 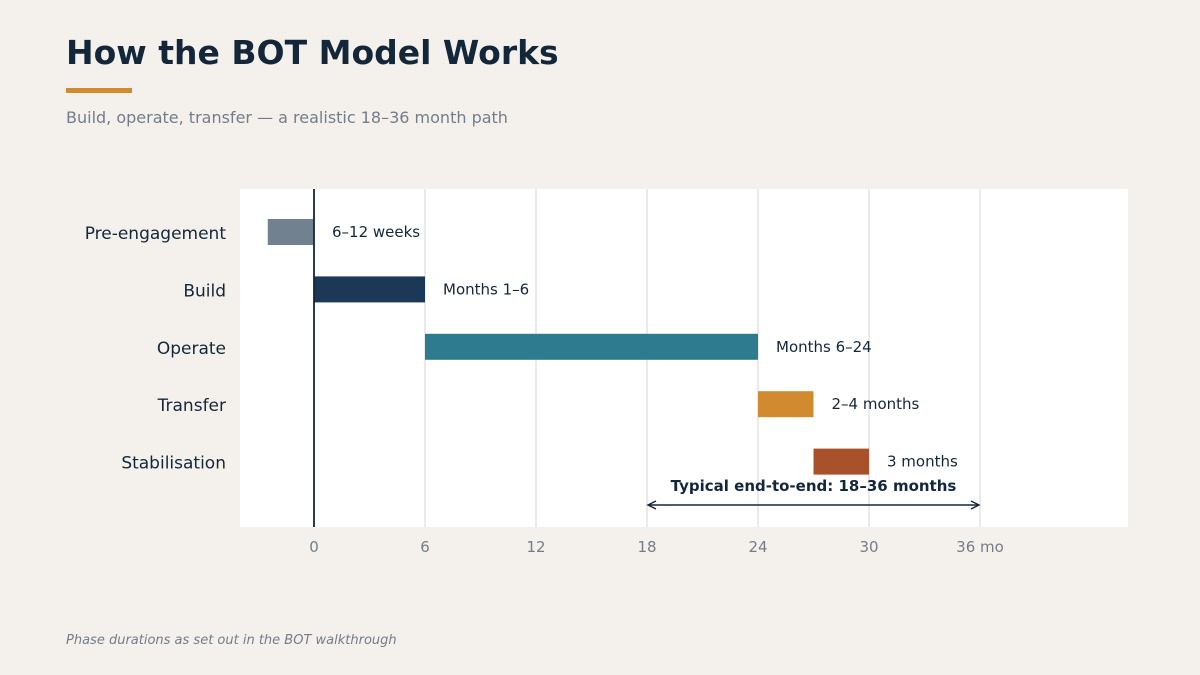 What do you see at coordinates (191, 349) in the screenshot?
I see `category-label: Operate` at bounding box center [191, 349].